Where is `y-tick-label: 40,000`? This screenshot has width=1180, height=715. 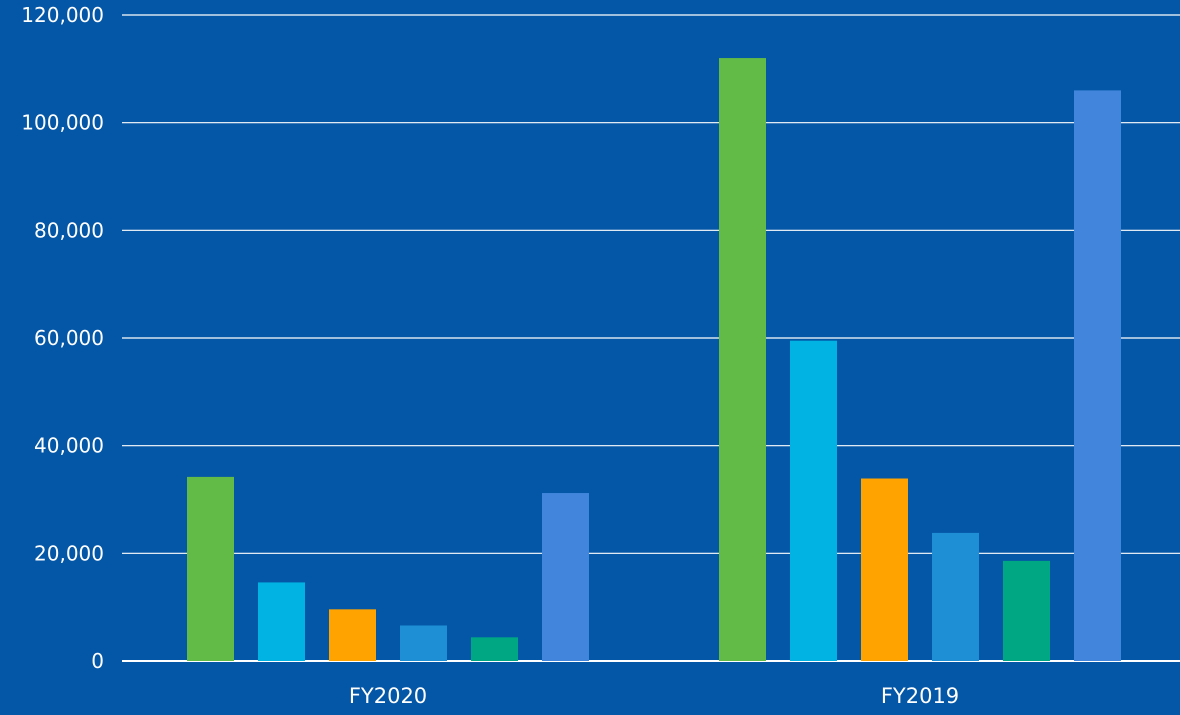 y-tick-label: 40,000 is located at coordinates (69, 446).